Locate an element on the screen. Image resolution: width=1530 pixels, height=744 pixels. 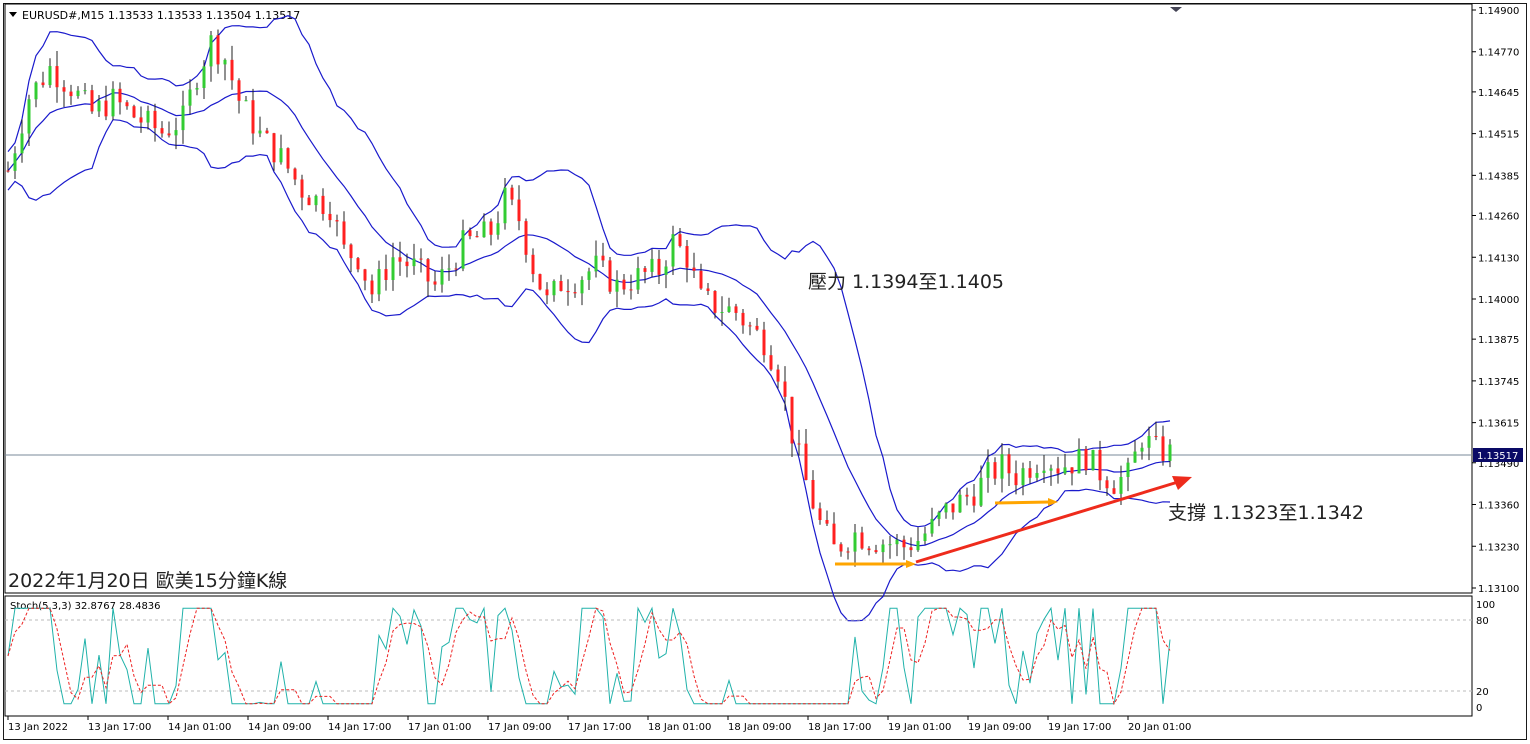
time-tick-label: 17 Jan 01:00 is located at coordinates (439, 727).